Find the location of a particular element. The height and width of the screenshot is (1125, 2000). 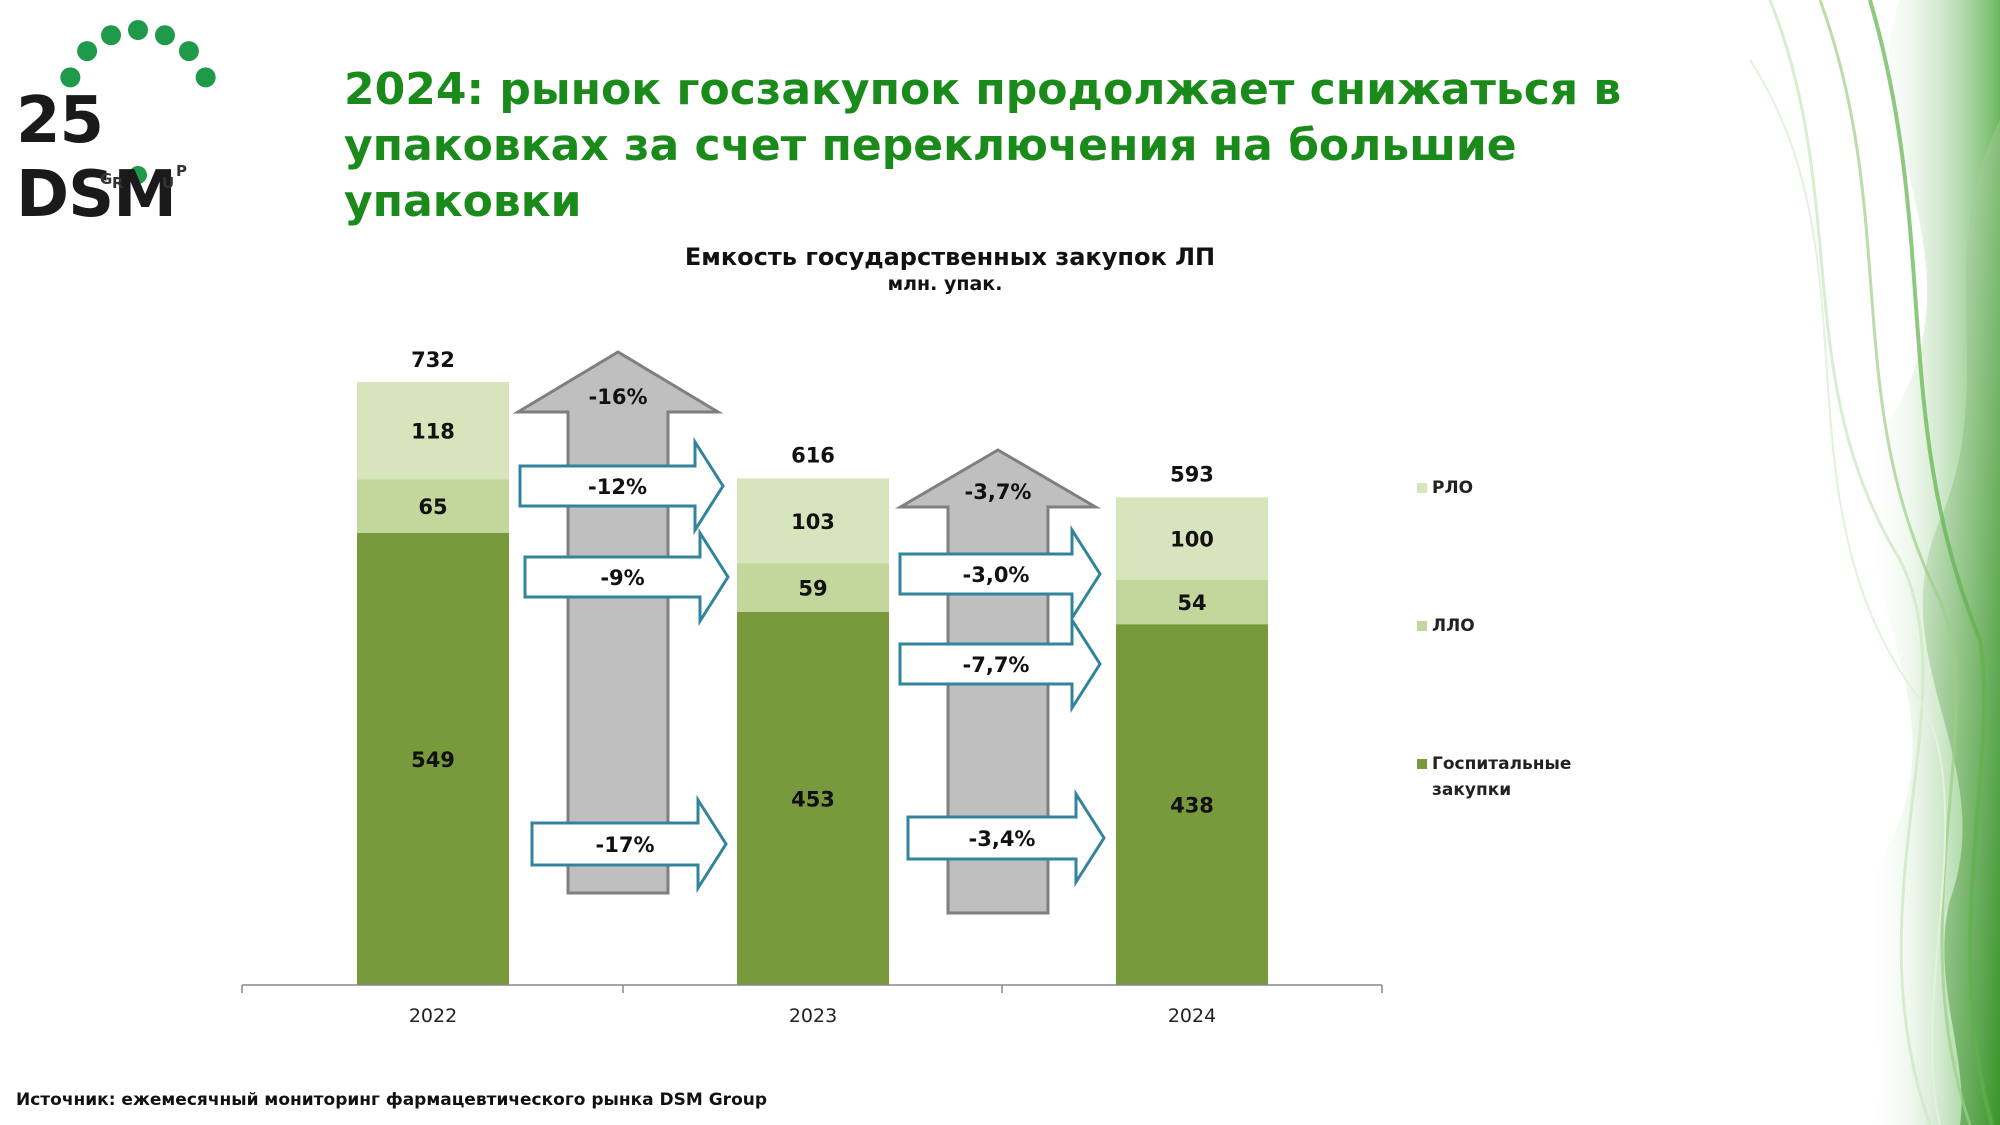

dsm-logo: 25 DSM G R U P is located at coordinates (135, 116).